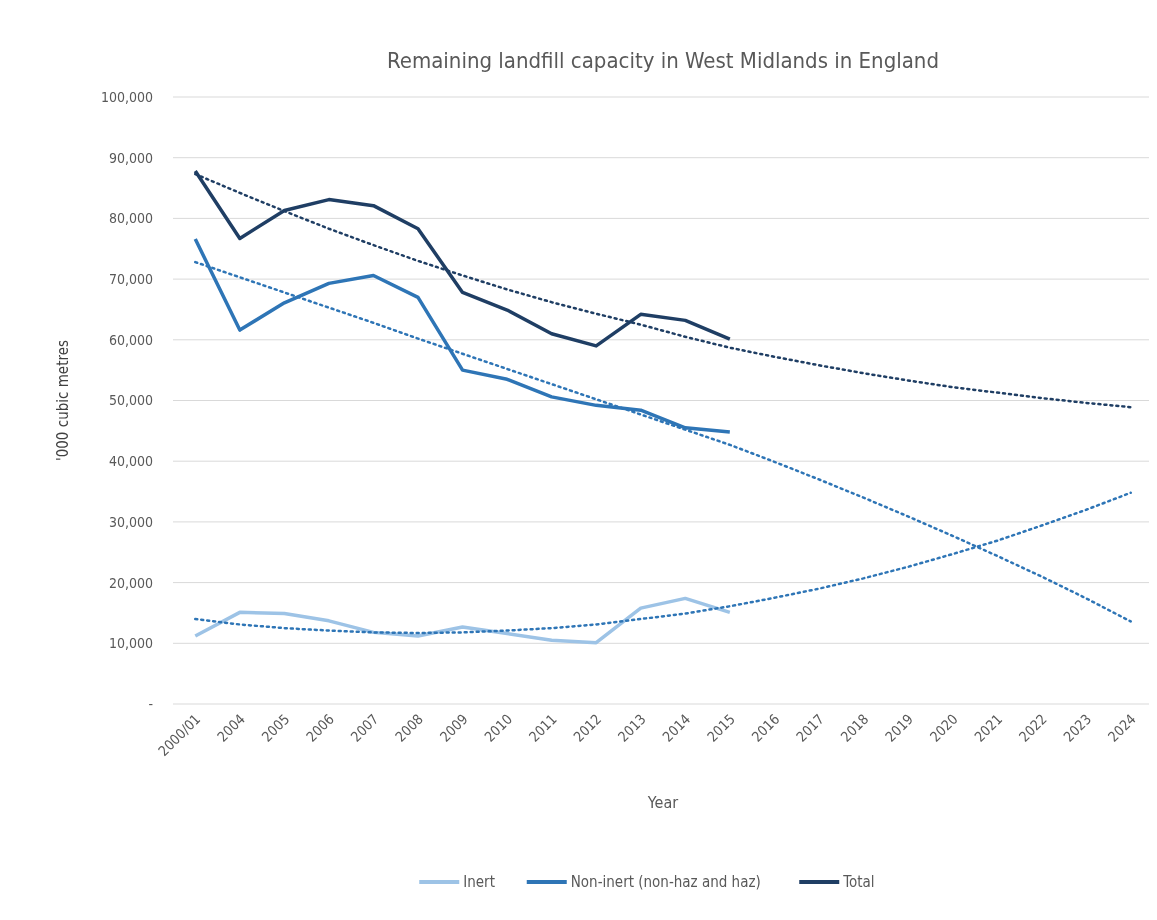  Describe the element at coordinates (665, 882) in the screenshot. I see `legend-label: Non-inert (non-haz and haz)` at that location.